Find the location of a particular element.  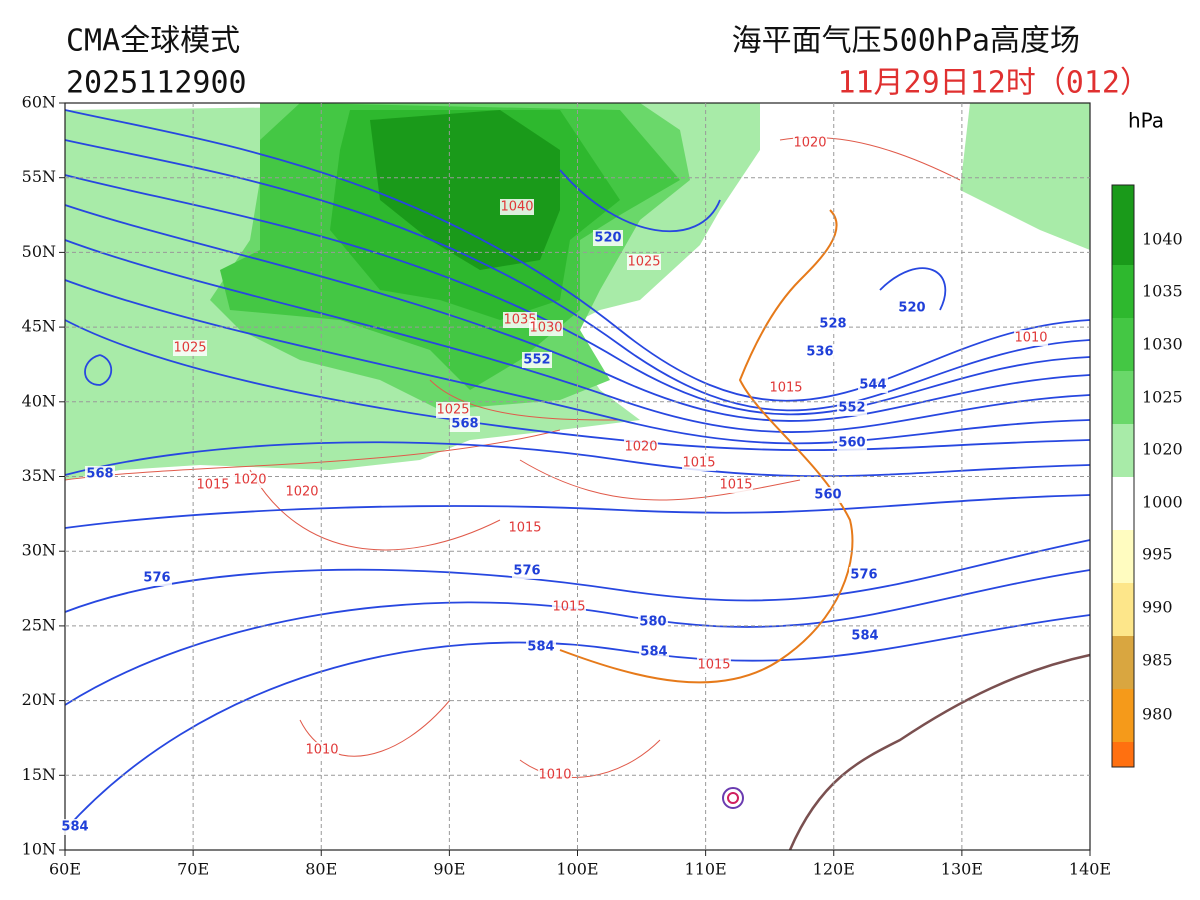

lat-label: 55N is located at coordinates (39, 176).